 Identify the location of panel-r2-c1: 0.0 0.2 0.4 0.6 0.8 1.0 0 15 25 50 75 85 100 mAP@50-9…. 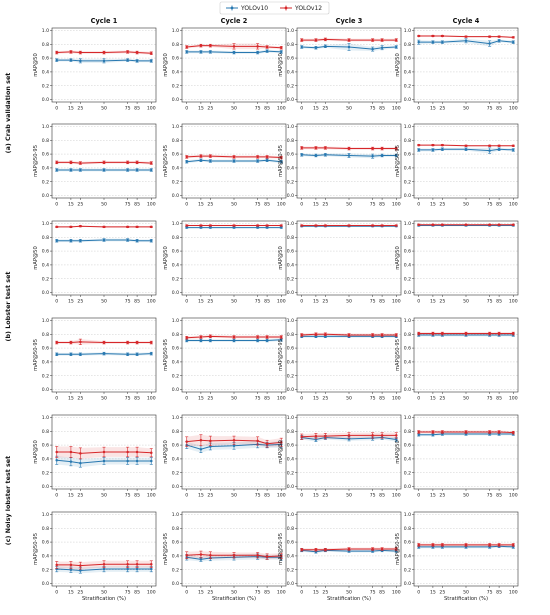
(95, 165).